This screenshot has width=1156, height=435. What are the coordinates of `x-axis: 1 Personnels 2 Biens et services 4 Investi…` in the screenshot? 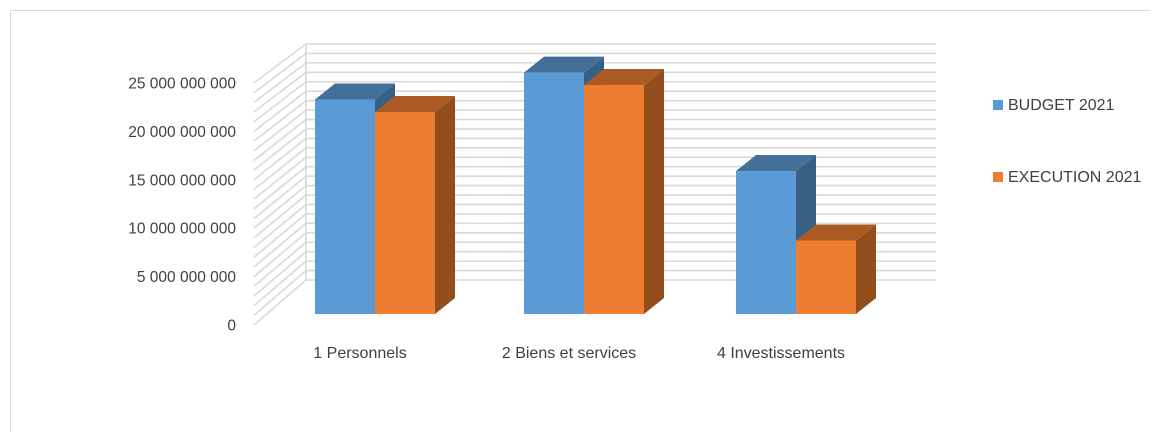 It's located at (579, 353).